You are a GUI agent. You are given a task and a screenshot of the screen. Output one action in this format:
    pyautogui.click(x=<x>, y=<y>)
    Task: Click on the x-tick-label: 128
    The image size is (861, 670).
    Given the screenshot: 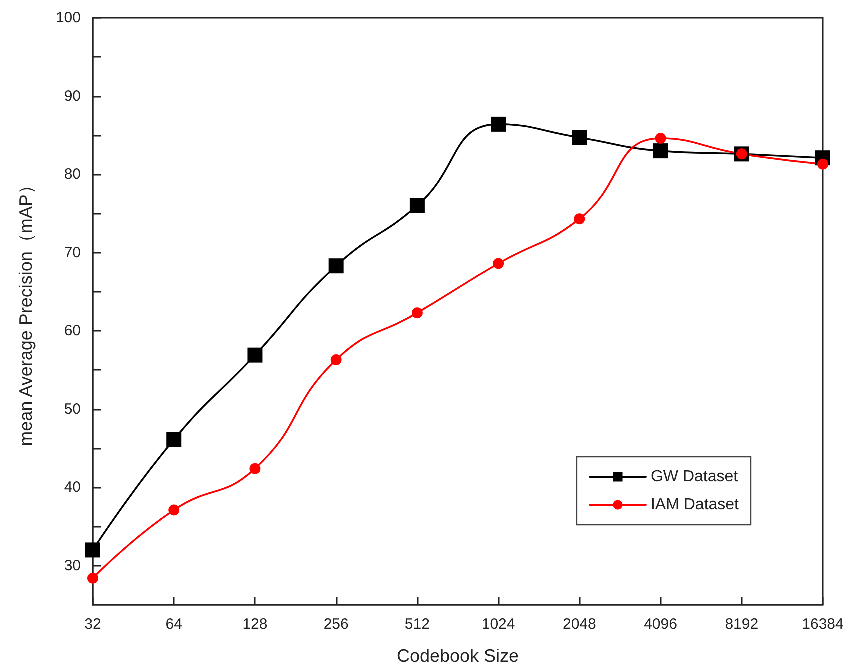 What is the action you would take?
    pyautogui.click(x=255, y=624)
    